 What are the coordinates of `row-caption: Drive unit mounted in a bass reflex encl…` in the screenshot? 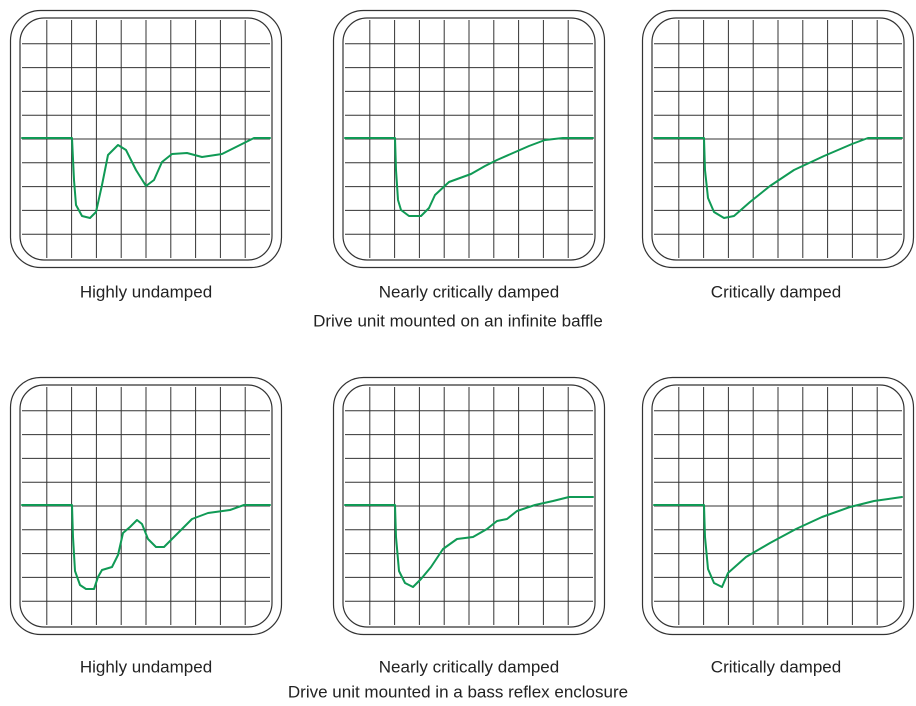 It's located at (458, 691).